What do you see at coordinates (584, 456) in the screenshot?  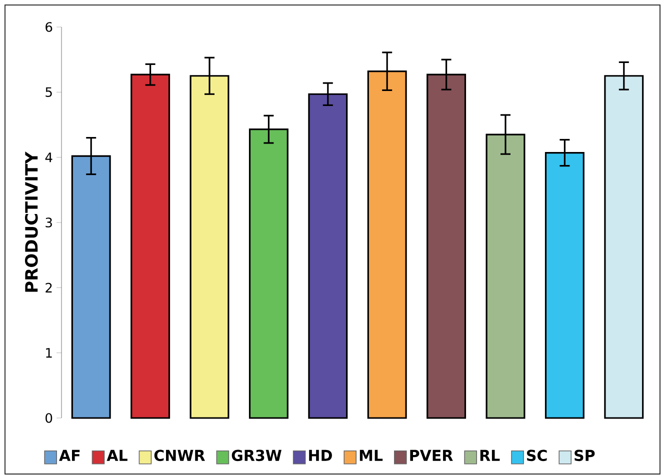 I see `x-tick-label: SP` at bounding box center [584, 456].